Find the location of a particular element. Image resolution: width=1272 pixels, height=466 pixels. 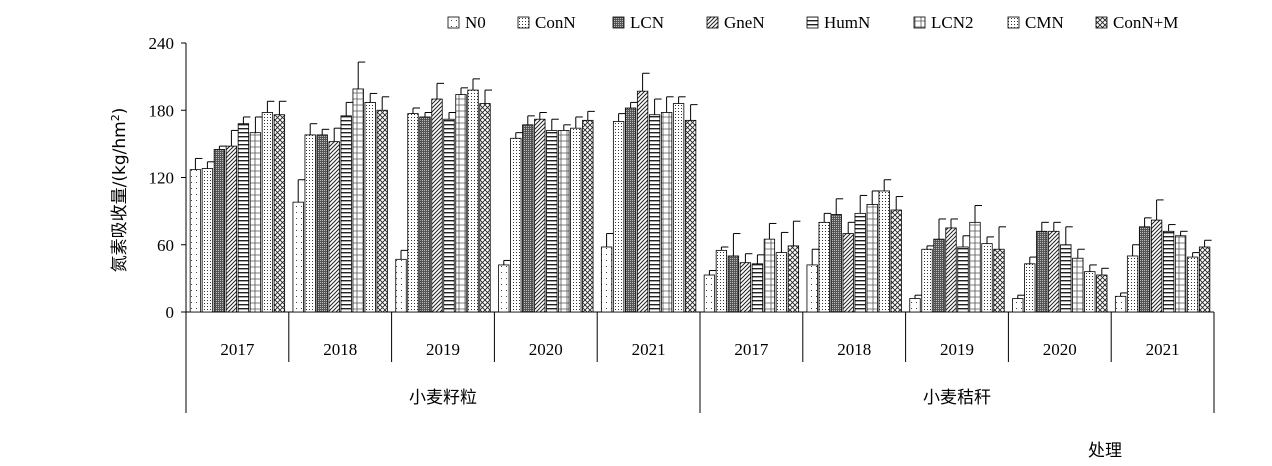

legend-label: N0 is located at coordinates (475, 22).